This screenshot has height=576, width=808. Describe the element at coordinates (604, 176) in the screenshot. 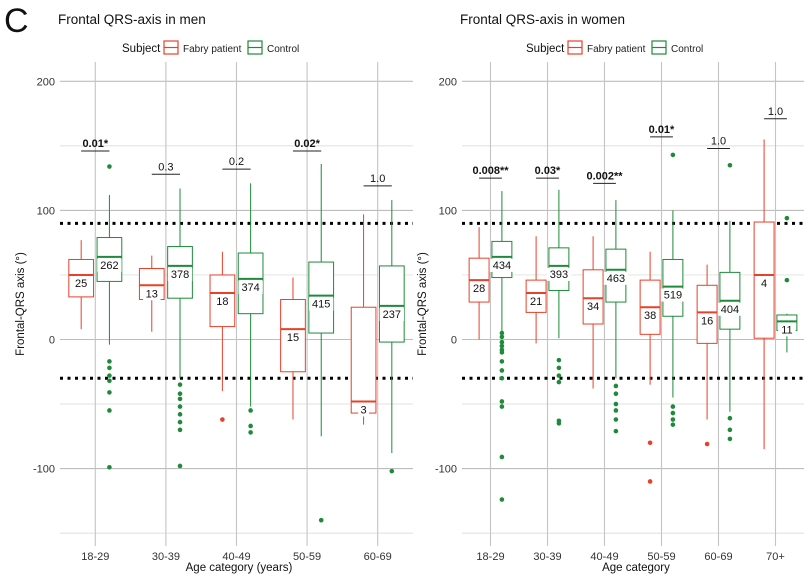

I see `p-value-label: 0.002**` at that location.